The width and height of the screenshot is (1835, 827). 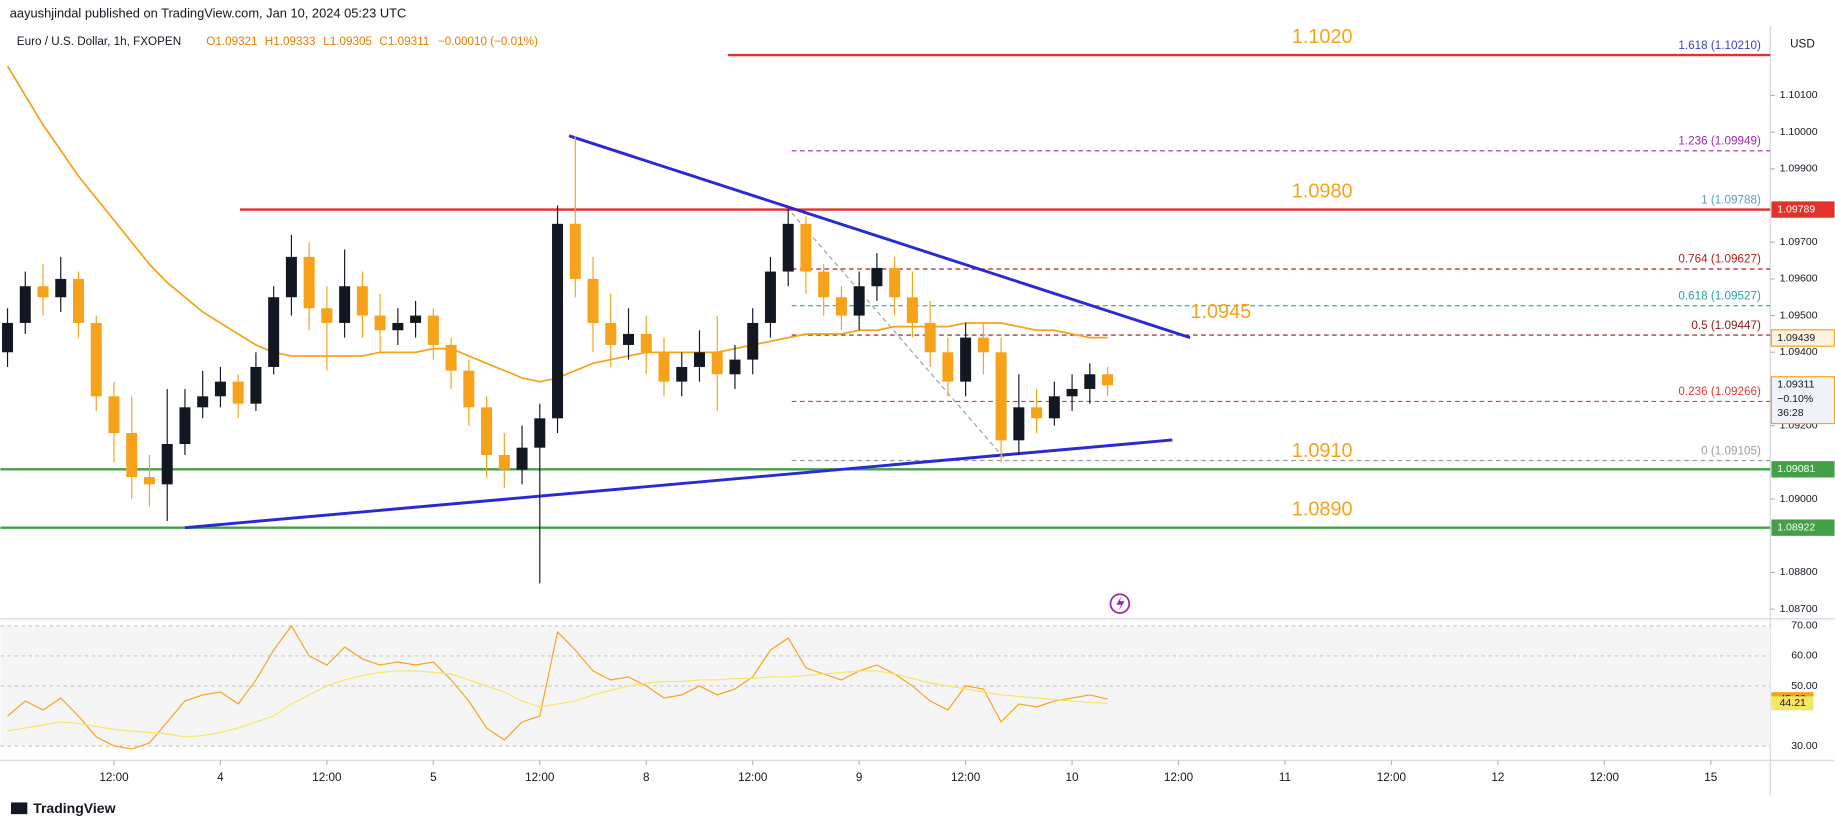 What do you see at coordinates (1322, 191) in the screenshot?
I see `level-note: 1.0980` at bounding box center [1322, 191].